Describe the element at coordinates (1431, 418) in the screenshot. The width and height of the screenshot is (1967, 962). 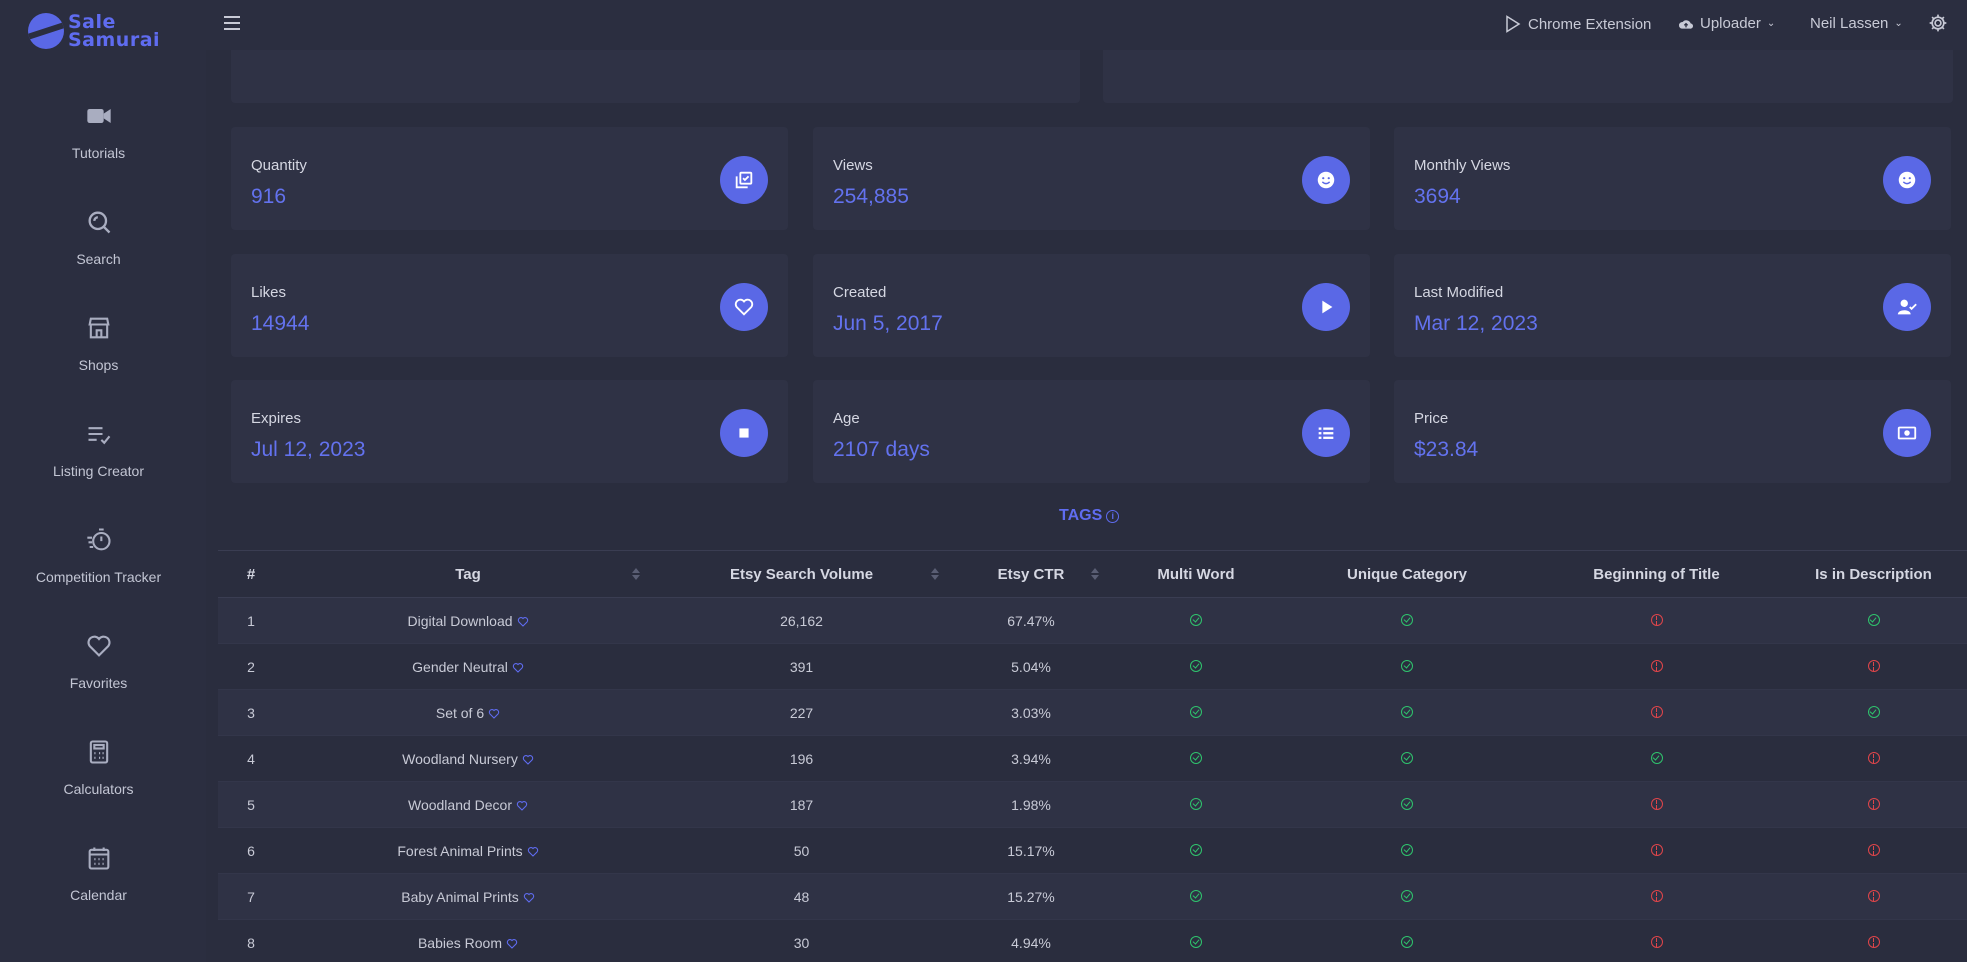
I see `stat-label: Price` at that location.